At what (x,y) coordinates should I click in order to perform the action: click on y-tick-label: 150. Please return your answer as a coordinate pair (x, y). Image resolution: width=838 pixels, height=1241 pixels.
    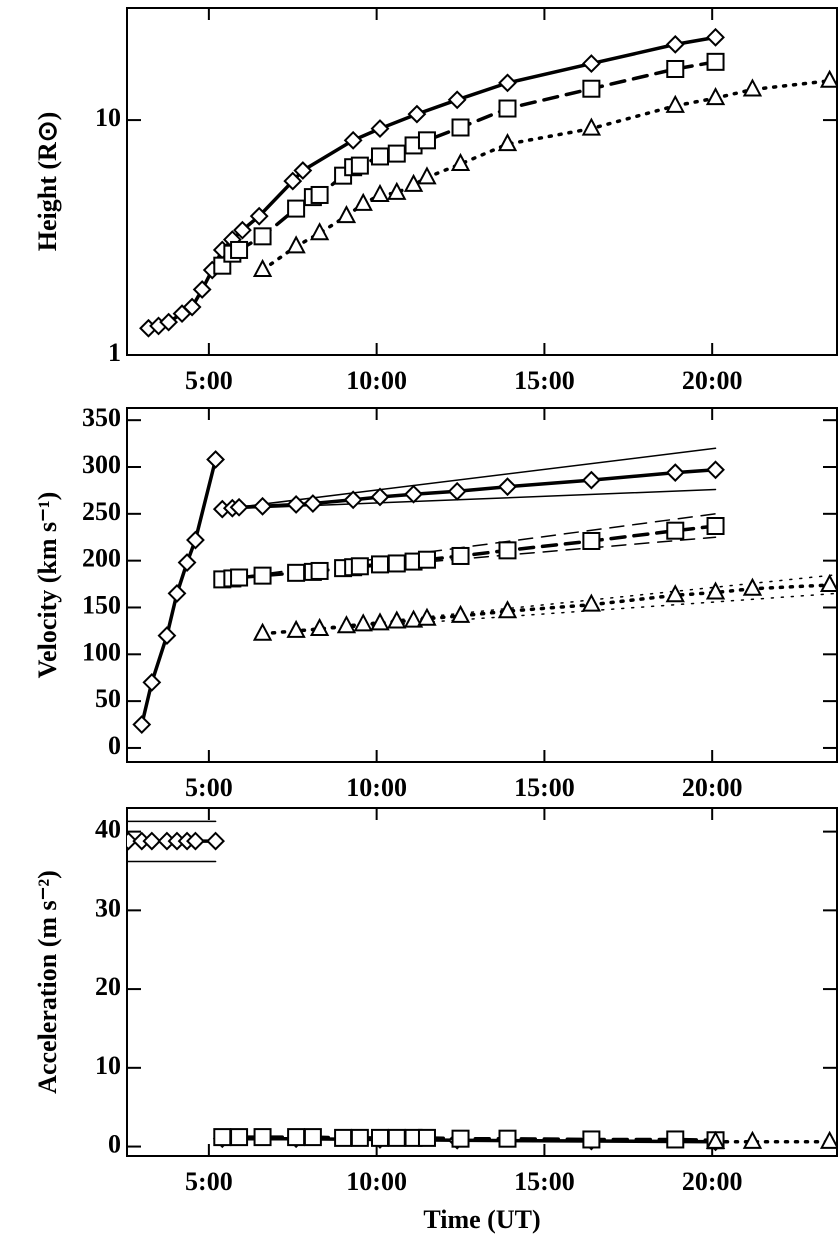
    Looking at the image, I should click on (101, 604).